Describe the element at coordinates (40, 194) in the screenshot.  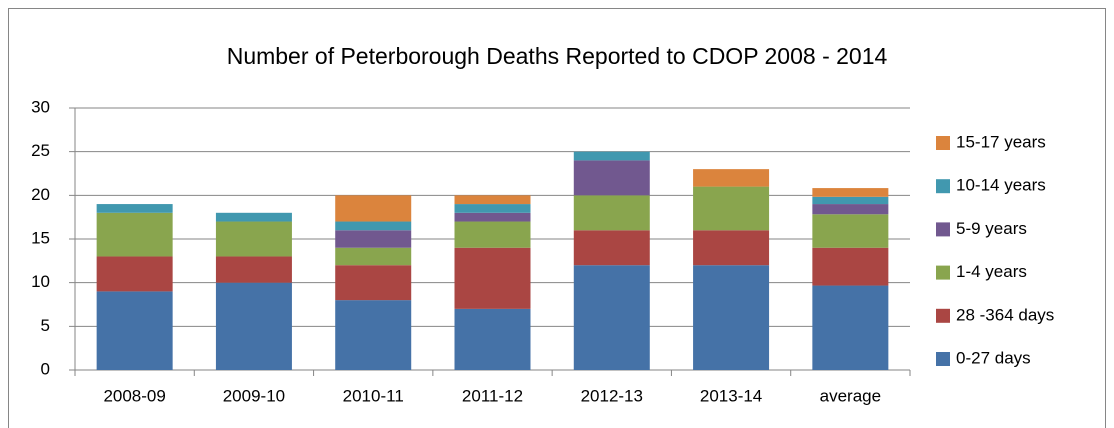
I see `y-tick-label: 20` at that location.